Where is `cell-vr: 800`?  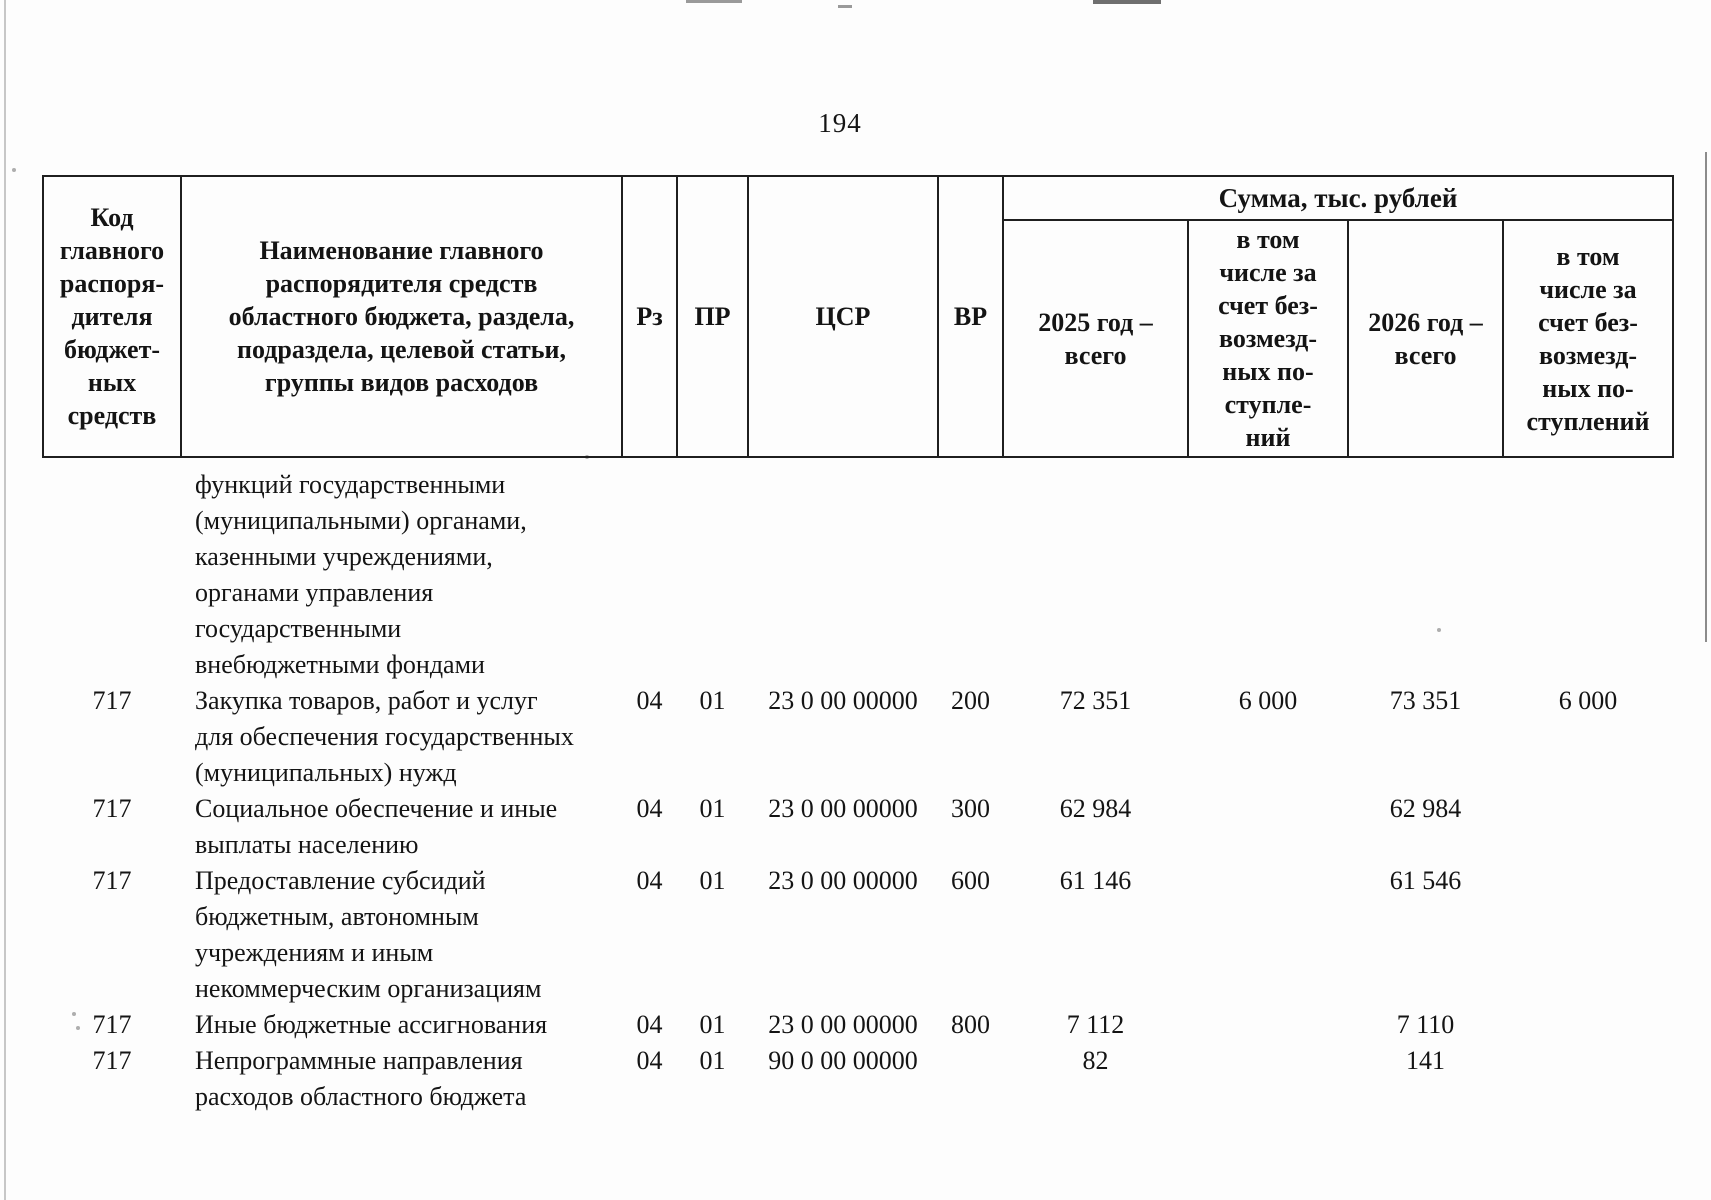
cell-vr: 800 is located at coordinates (970, 1024).